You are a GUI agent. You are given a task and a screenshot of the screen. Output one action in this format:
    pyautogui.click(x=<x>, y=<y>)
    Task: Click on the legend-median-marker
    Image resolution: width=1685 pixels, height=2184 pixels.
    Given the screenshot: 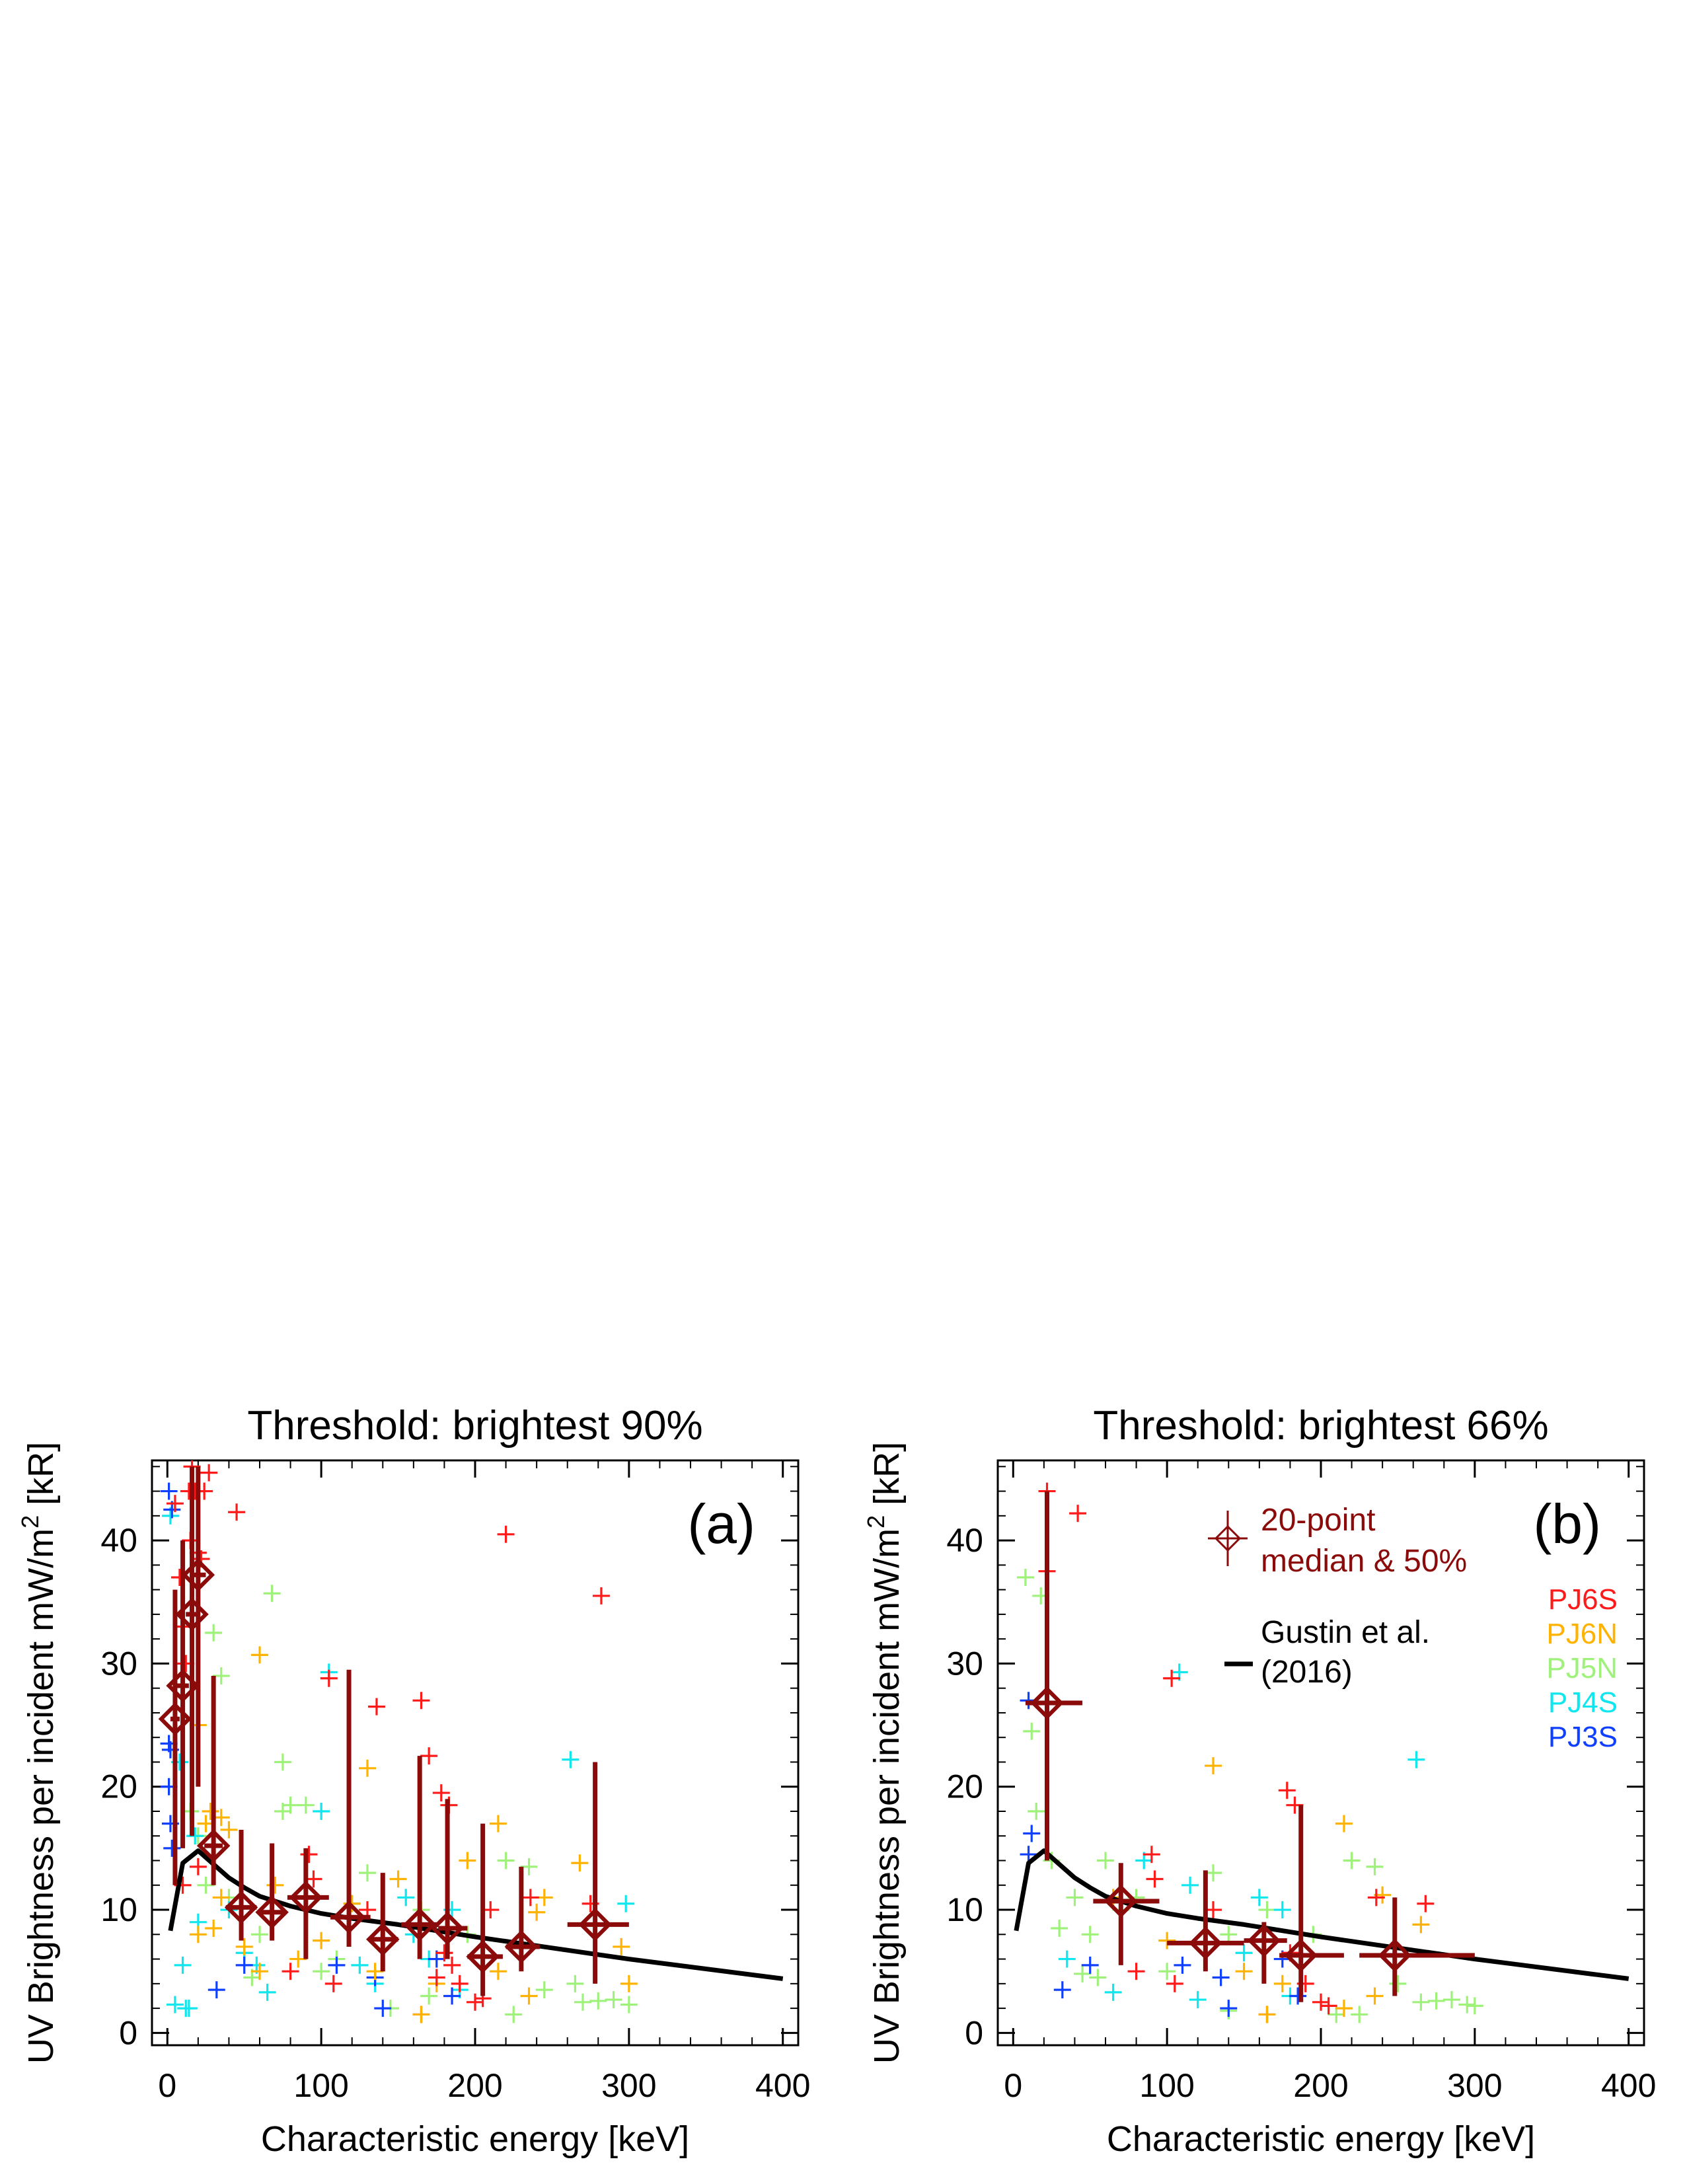 What is the action you would take?
    pyautogui.click(x=1228, y=1539)
    